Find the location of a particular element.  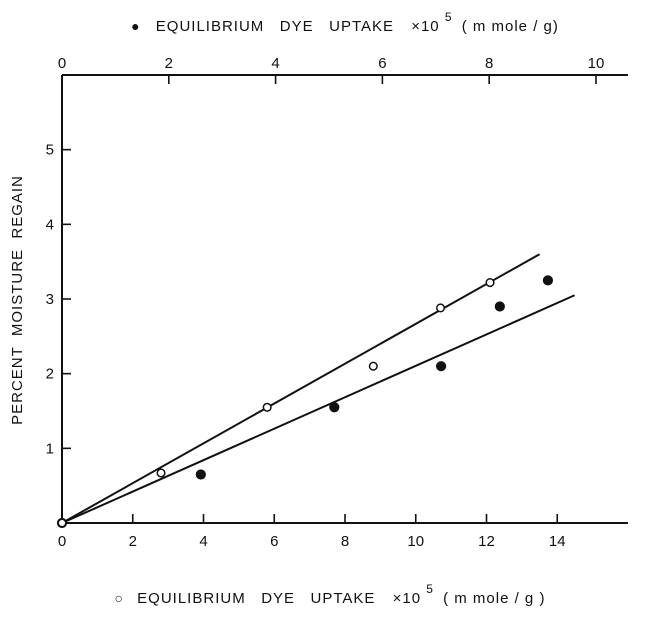

y-tick-label: 4 is located at coordinates (50, 224).